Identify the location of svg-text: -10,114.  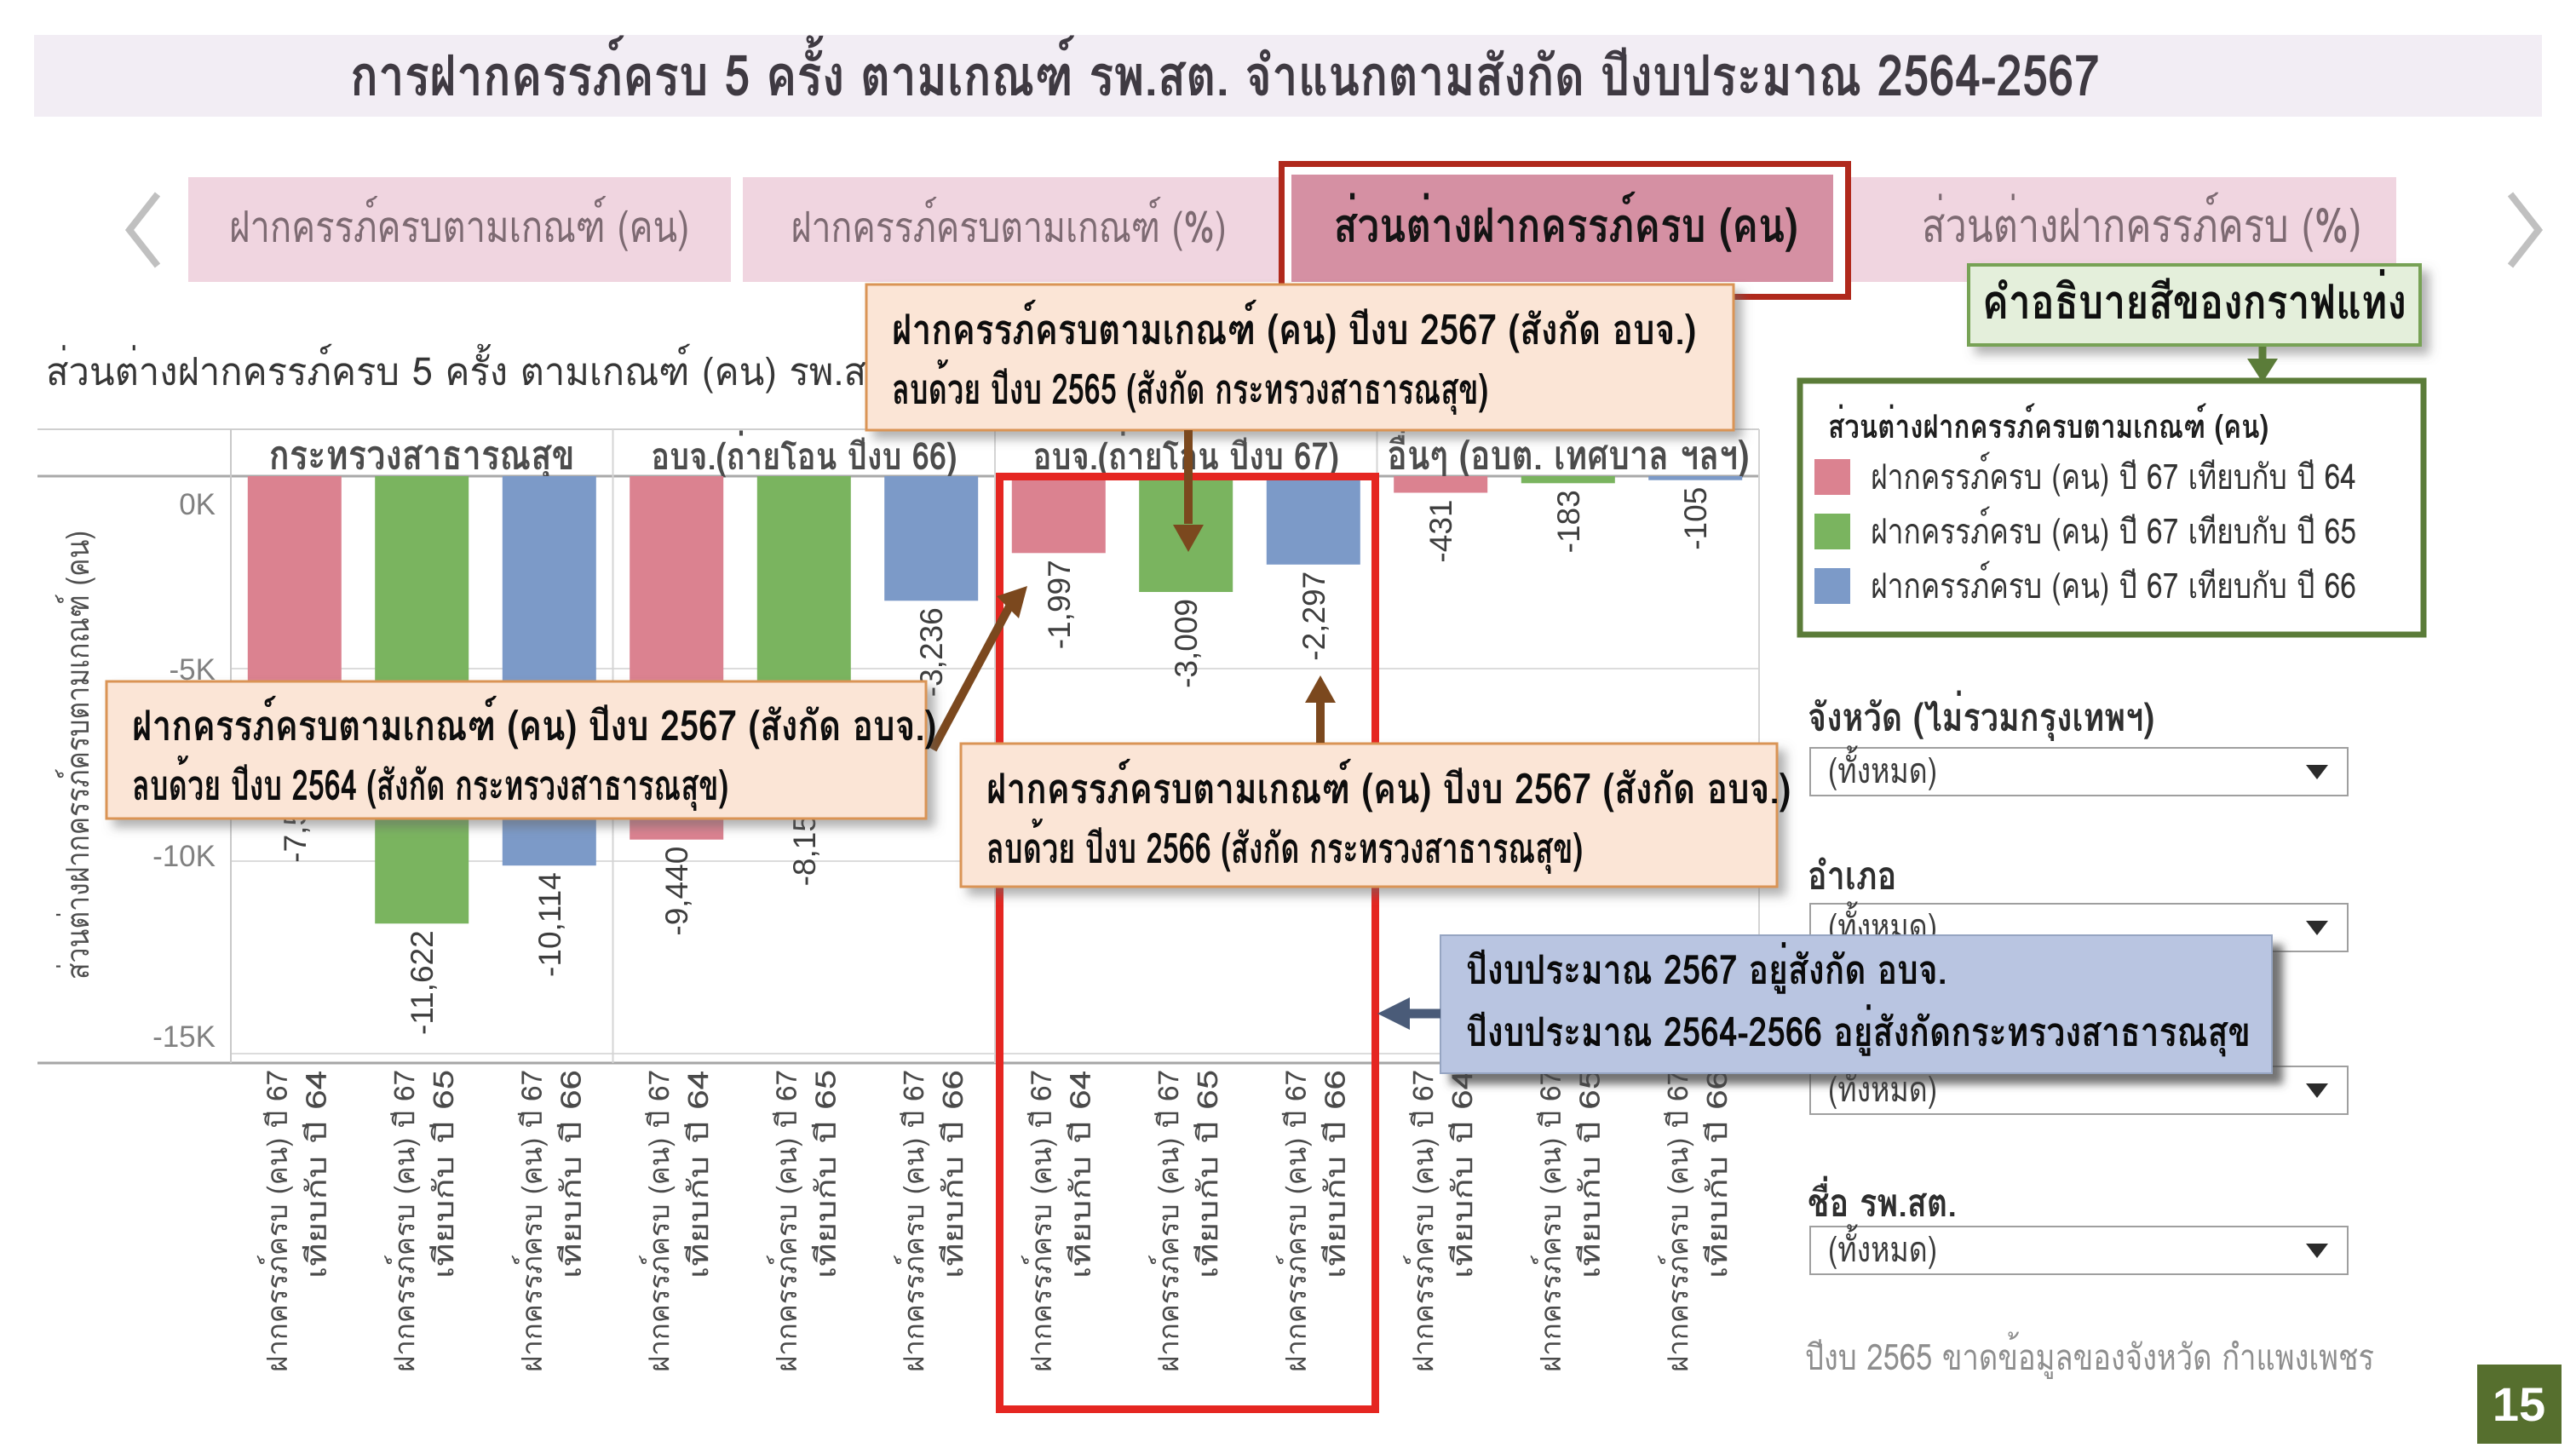
(549, 925).